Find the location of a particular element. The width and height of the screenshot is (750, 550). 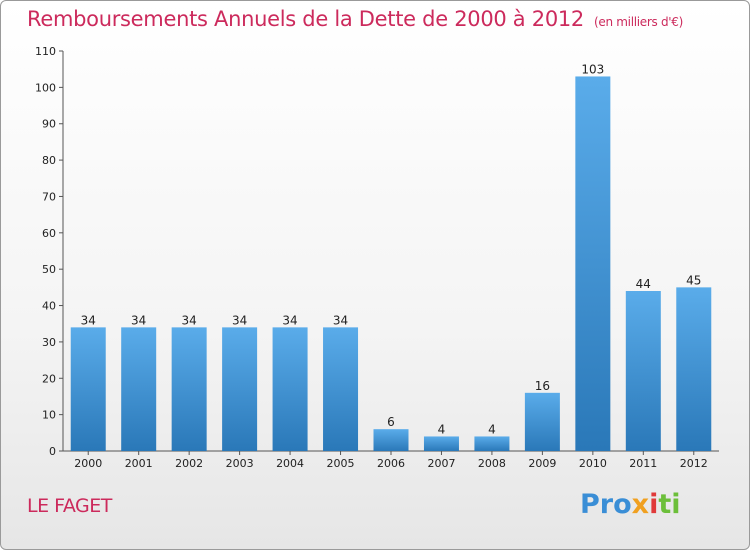

y-tick-label: 30 is located at coordinates (49, 342).